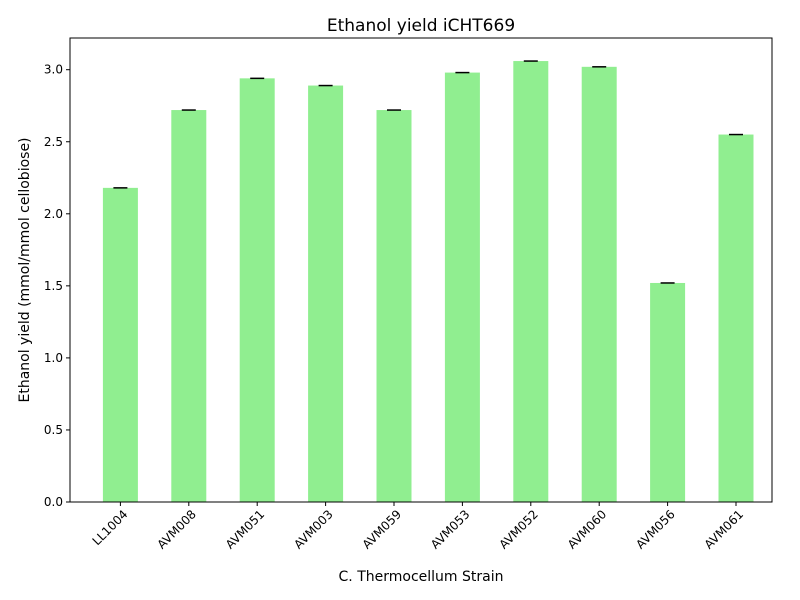 Image resolution: width=800 pixels, height=600 pixels. I want to click on y-tick-label: 2.5, so click(53, 142).